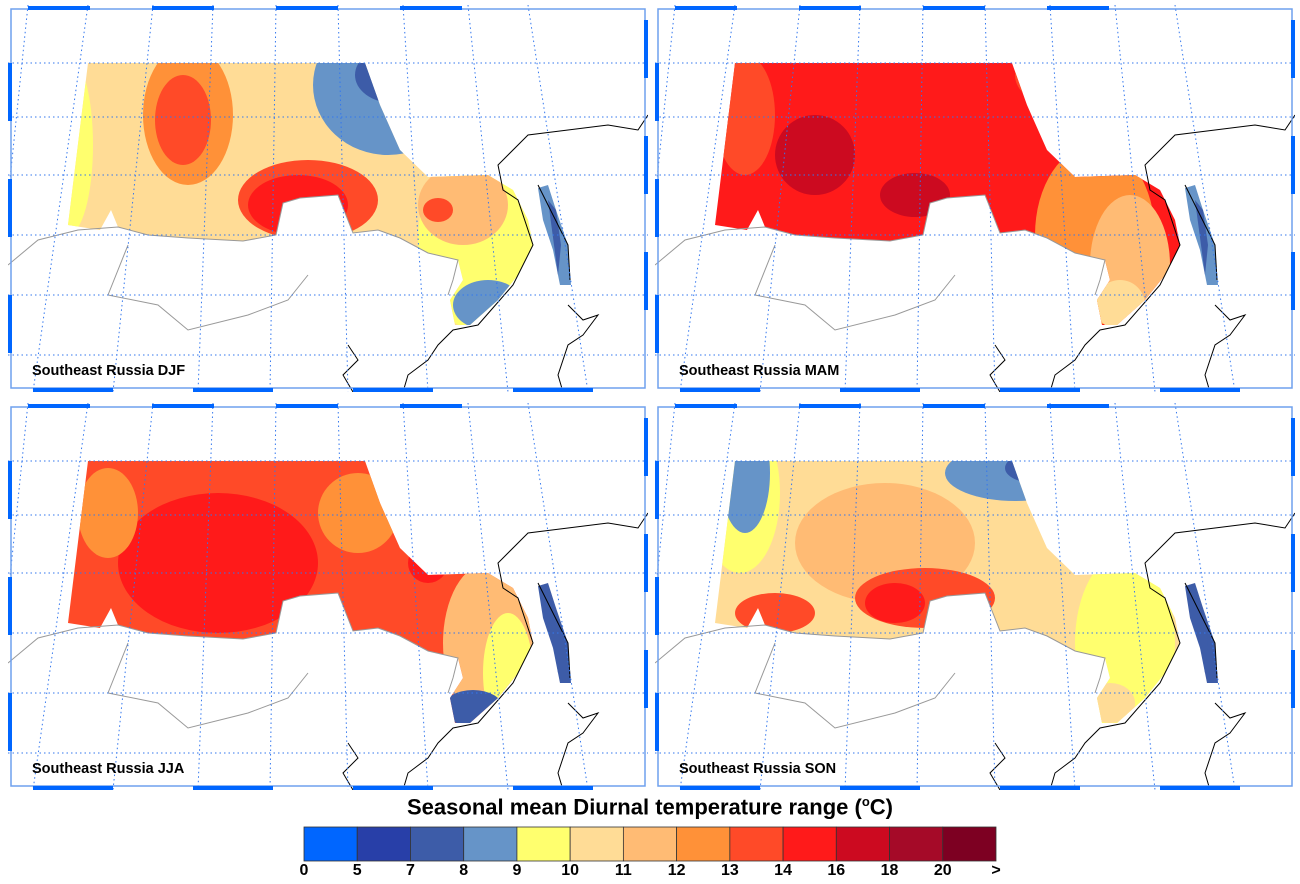 Image resolution: width=1300 pixels, height=884 pixels. I want to click on colorbar-tick-label: 20, so click(942, 870).